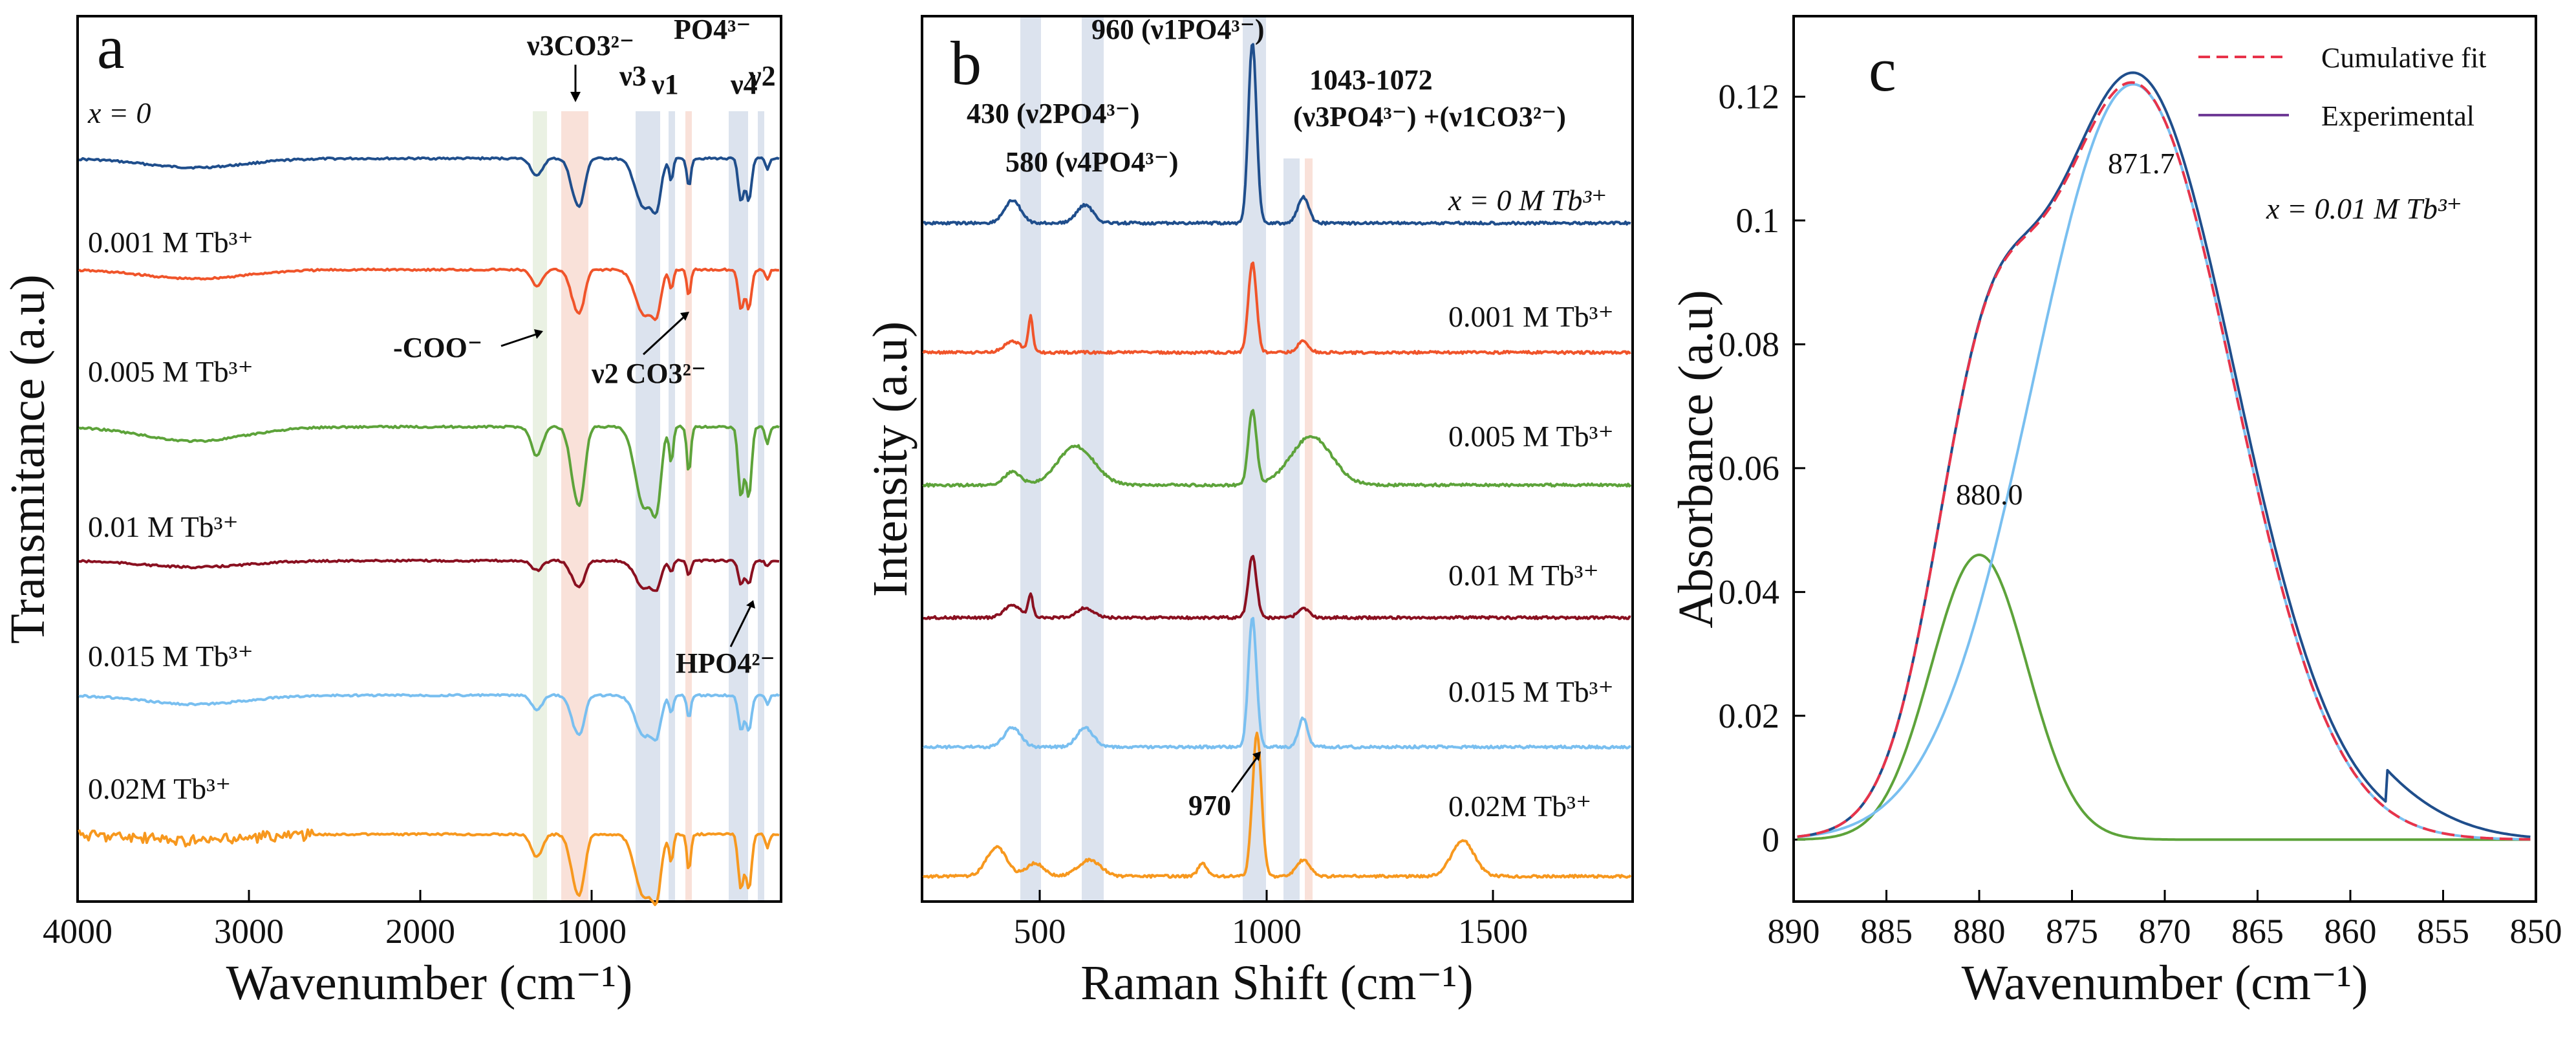 This screenshot has height=1038, width=2576. I want to click on x-tick-label: 860, so click(2350, 931).